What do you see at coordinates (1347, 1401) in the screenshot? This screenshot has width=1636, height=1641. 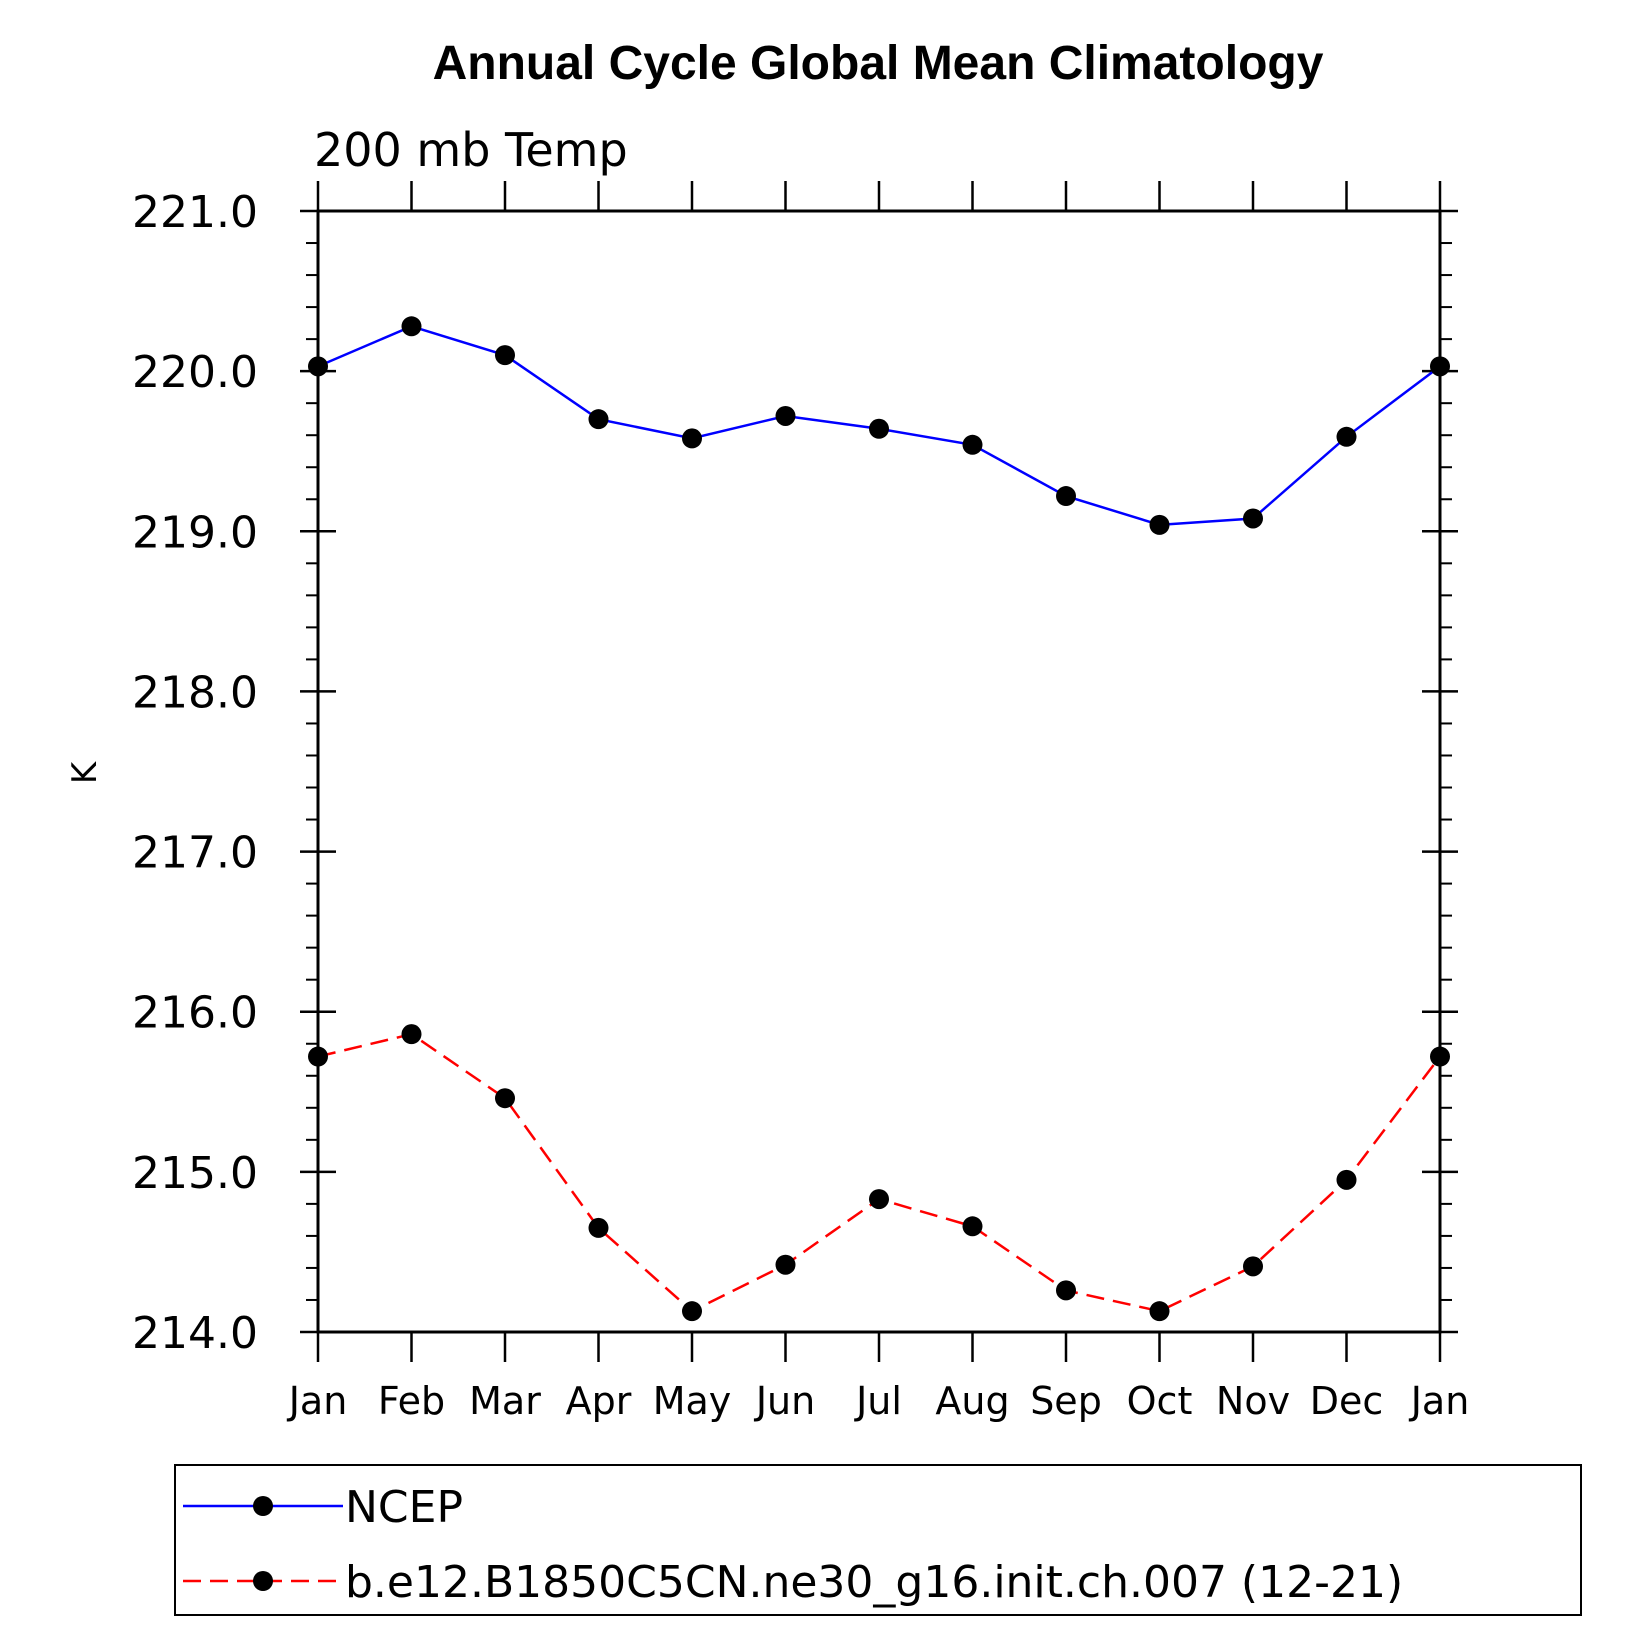 I see `x-tick-label: Dec` at bounding box center [1347, 1401].